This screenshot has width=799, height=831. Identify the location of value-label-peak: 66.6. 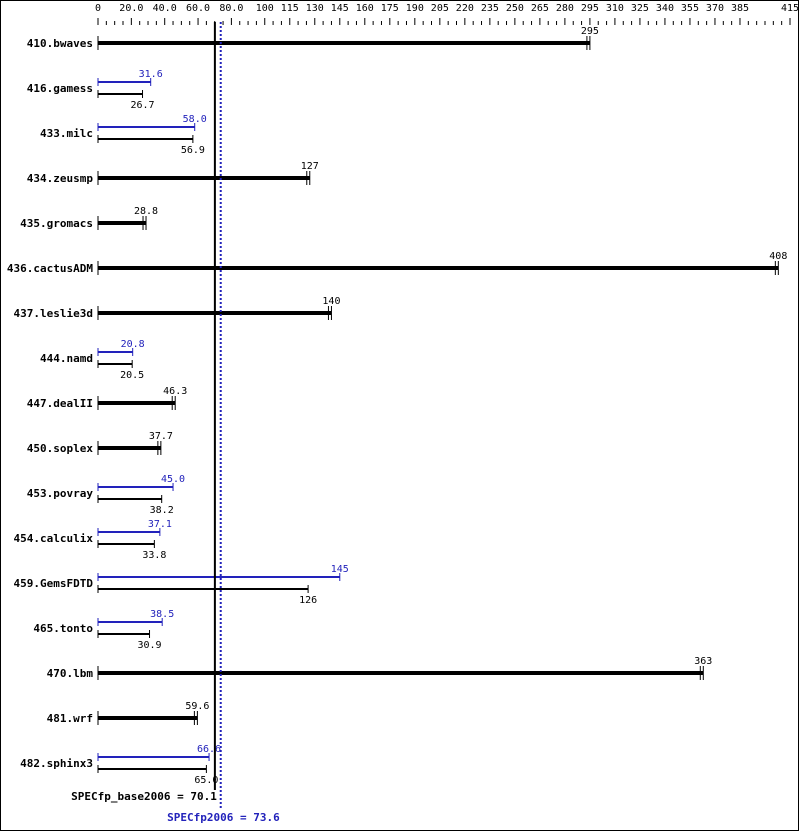
(209, 749).